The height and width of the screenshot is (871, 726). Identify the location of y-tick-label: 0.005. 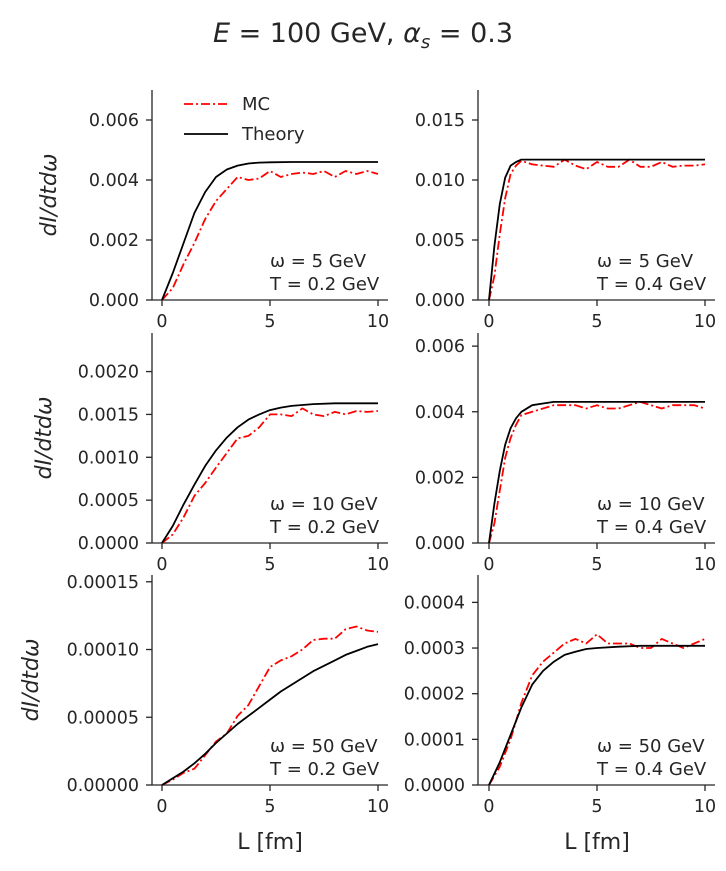
(440, 241).